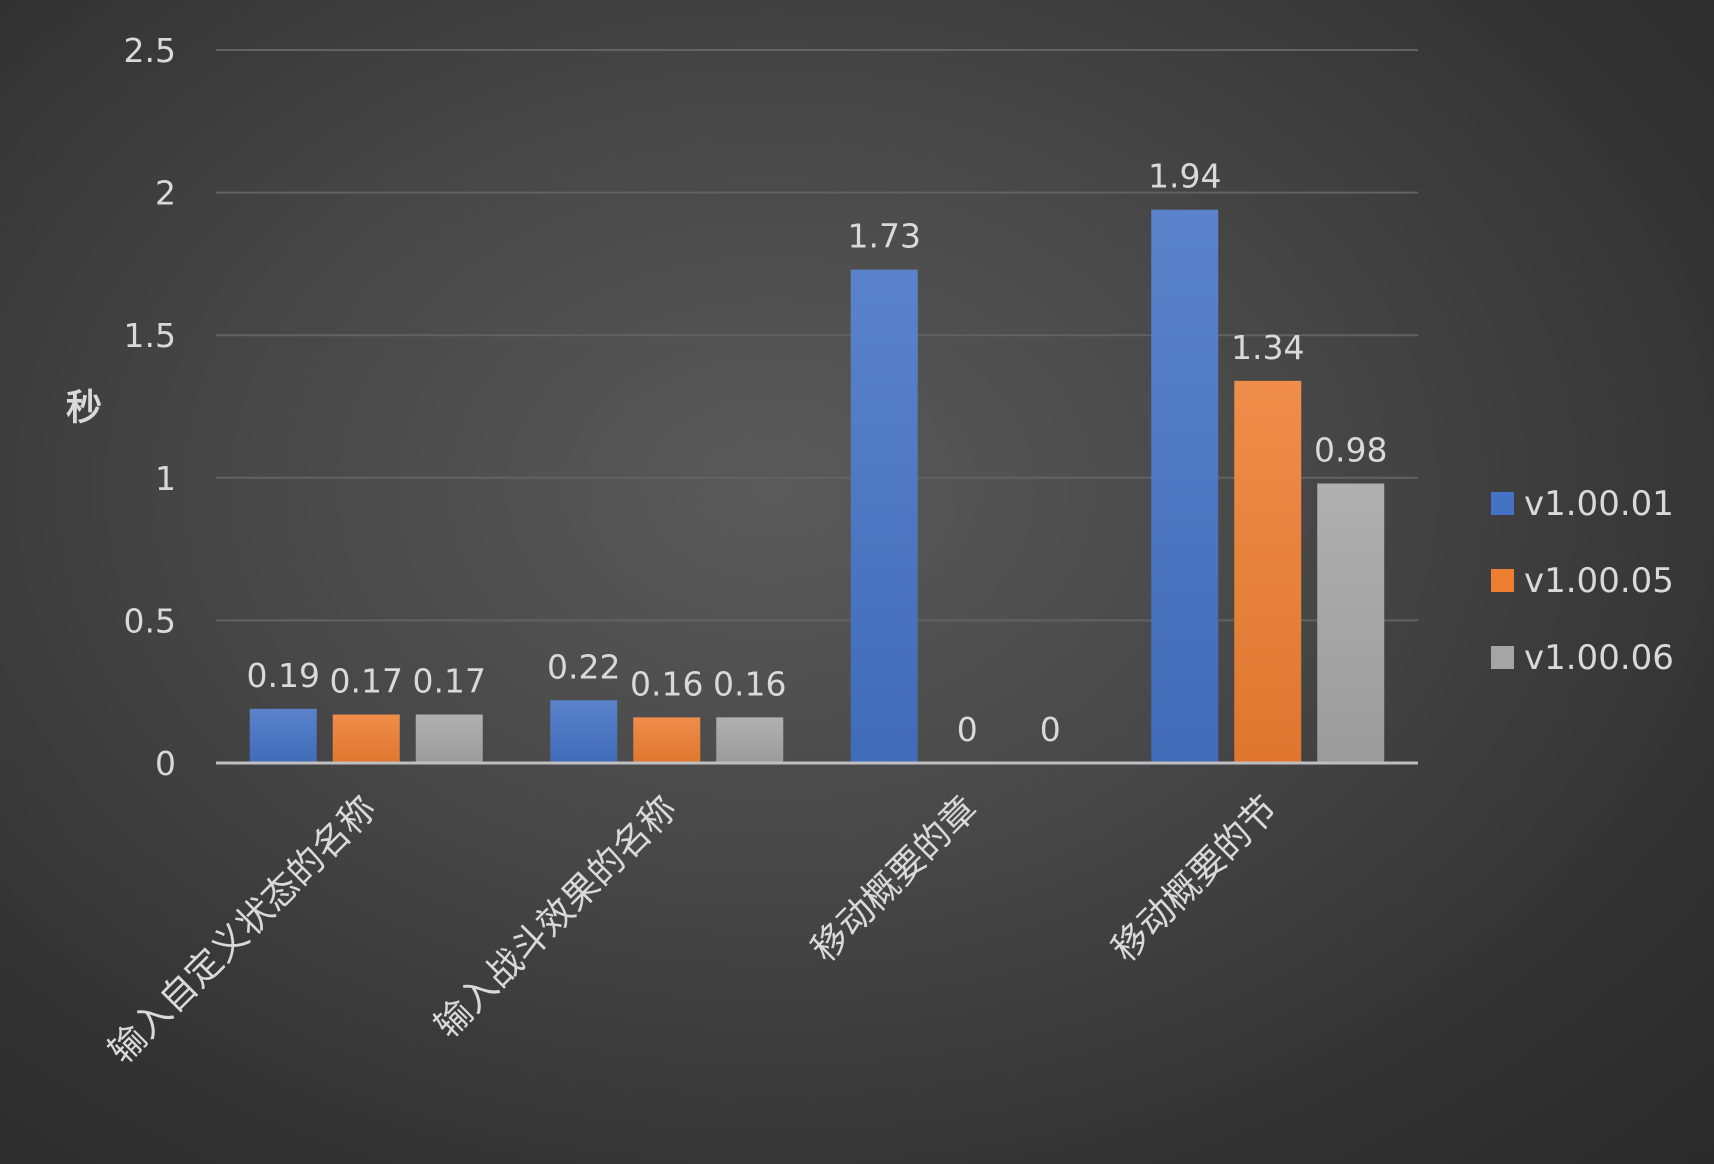 The height and width of the screenshot is (1164, 1714). I want to click on y-tick-label: 1.5, so click(150, 335).